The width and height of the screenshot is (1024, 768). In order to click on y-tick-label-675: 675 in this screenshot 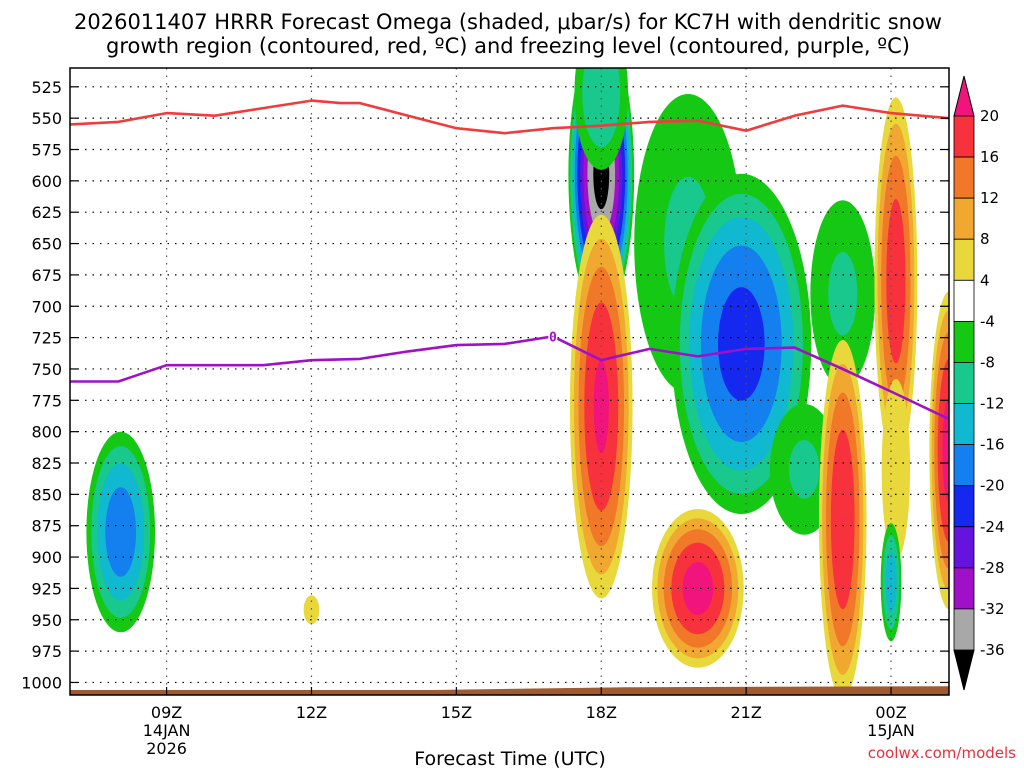, I will do `click(46, 275)`.